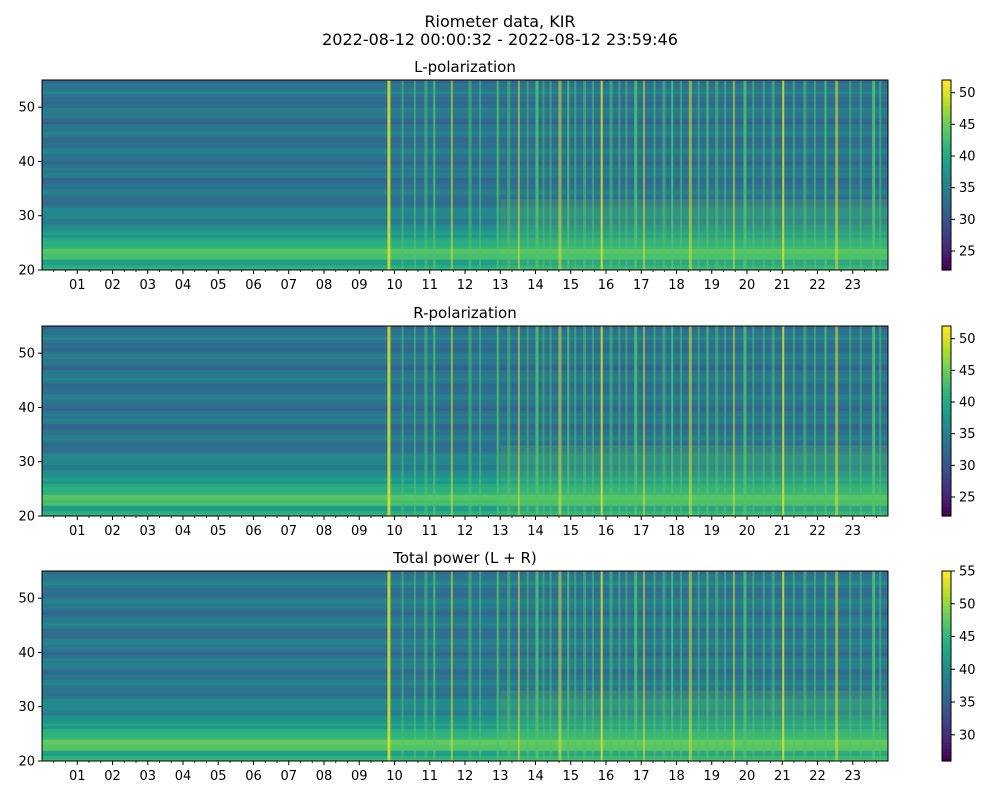 The width and height of the screenshot is (1000, 800). What do you see at coordinates (967, 637) in the screenshot?
I see `colorbar-tick-label: 45` at bounding box center [967, 637].